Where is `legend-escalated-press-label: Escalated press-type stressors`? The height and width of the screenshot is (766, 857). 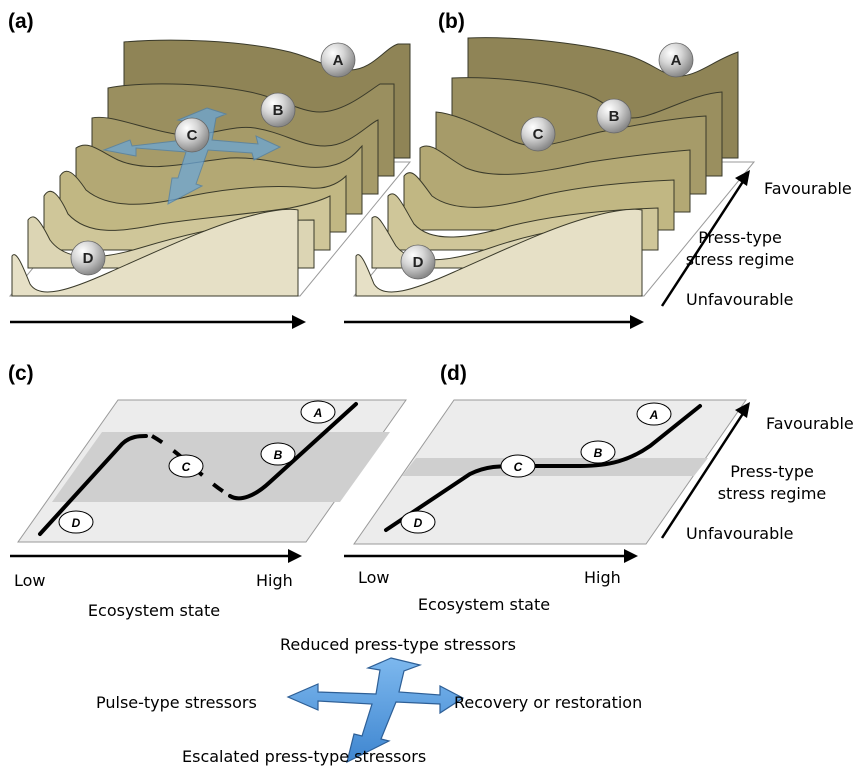
legend-escalated-press-label: Escalated press-type stressors is located at coordinates (304, 756).